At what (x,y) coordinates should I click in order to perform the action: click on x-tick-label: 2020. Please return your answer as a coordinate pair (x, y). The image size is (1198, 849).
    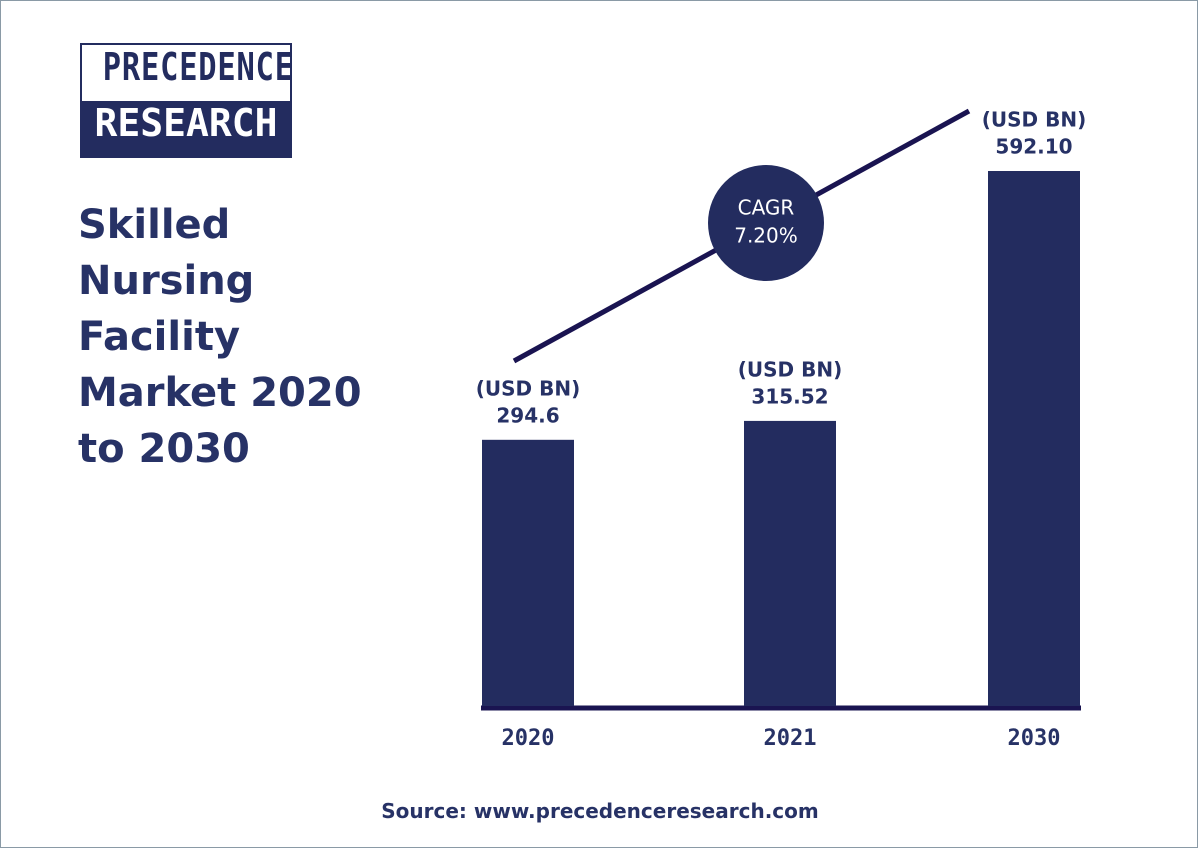
    Looking at the image, I should click on (528, 738).